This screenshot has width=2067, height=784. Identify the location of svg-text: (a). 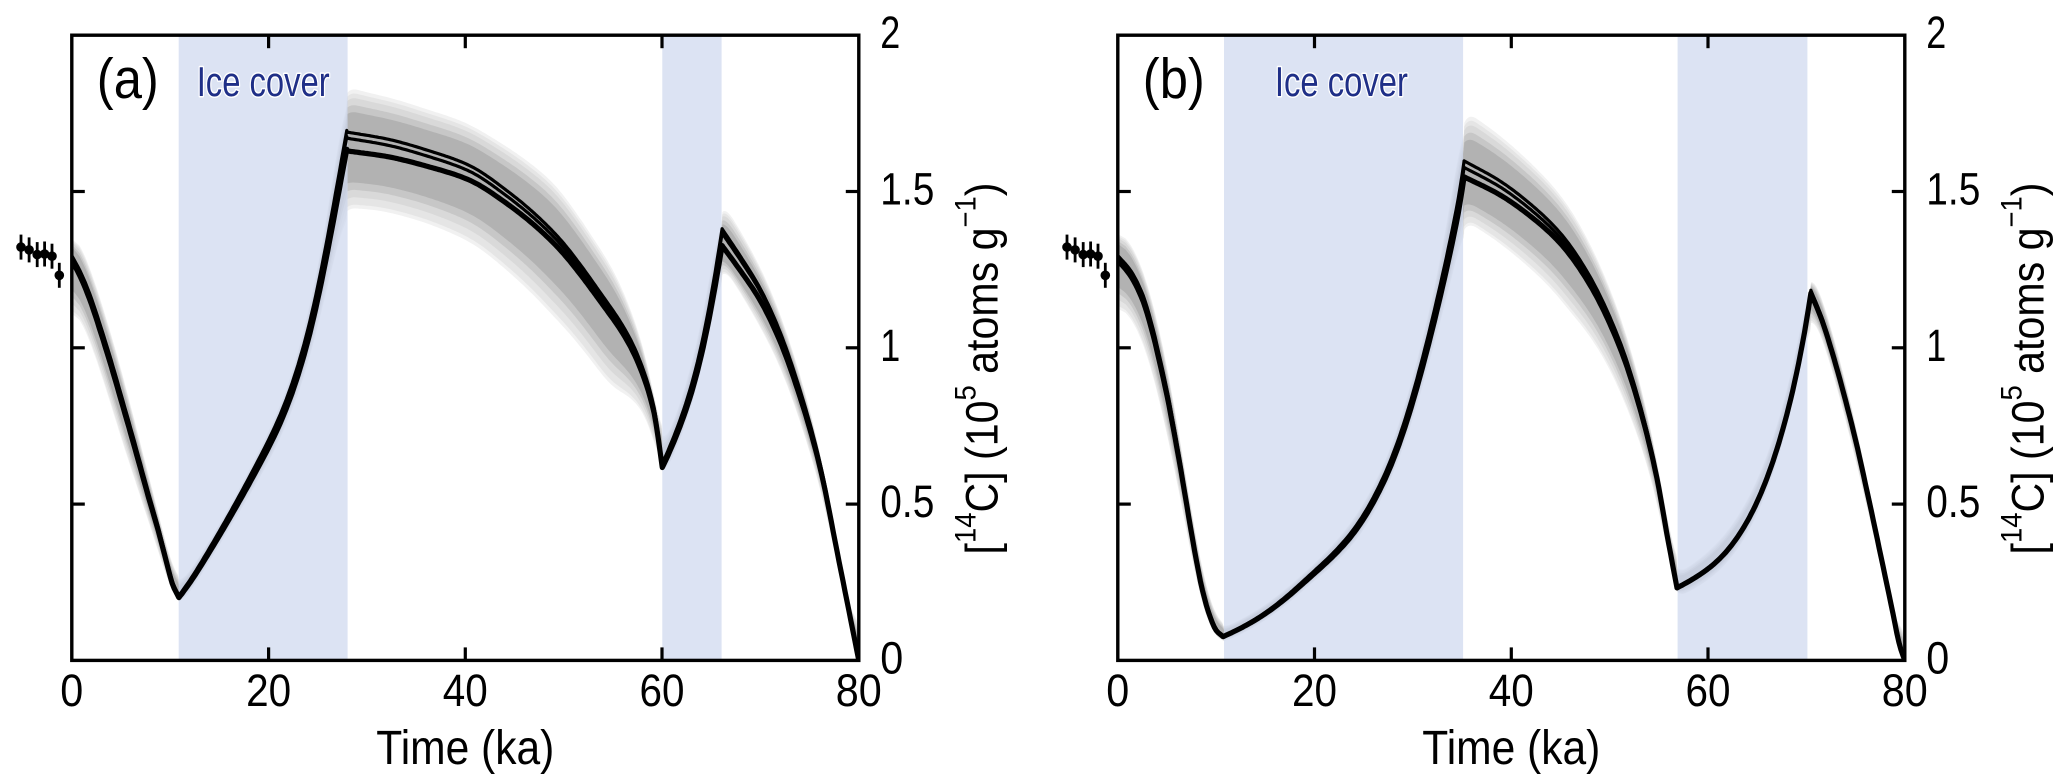
(128, 79).